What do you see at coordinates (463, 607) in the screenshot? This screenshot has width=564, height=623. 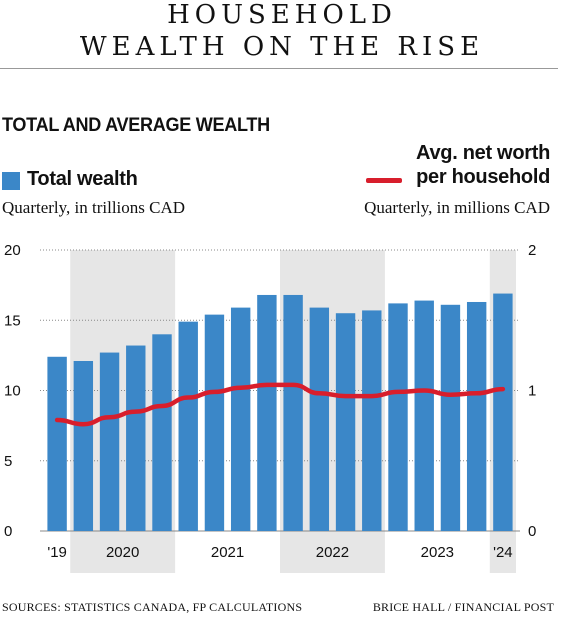 I see `credit-note: BRICE HALL / FINANCIAL POST` at bounding box center [463, 607].